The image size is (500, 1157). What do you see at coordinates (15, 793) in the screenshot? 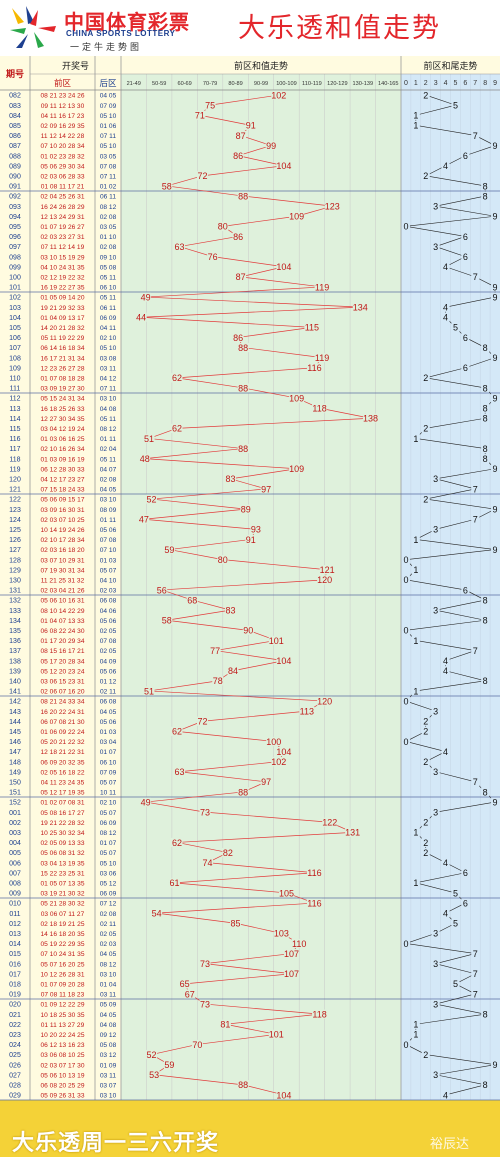
I see `period-cell: 151` at bounding box center [15, 793].